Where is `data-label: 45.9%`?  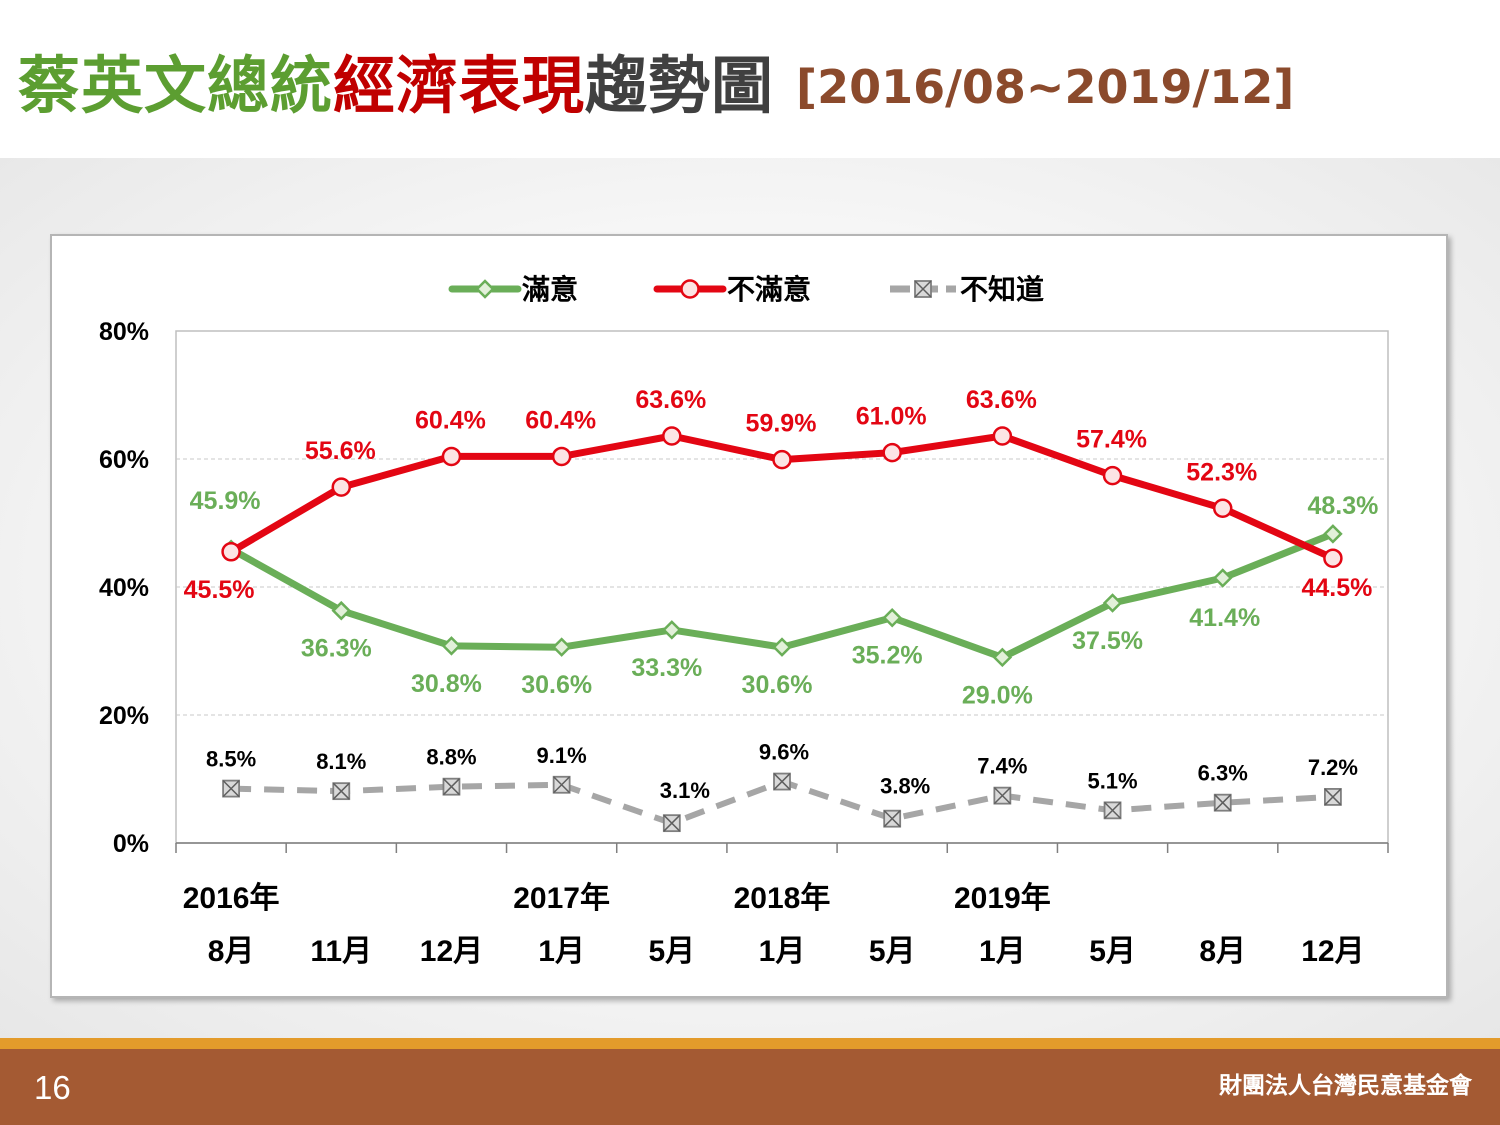
data-label: 45.9% is located at coordinates (225, 501).